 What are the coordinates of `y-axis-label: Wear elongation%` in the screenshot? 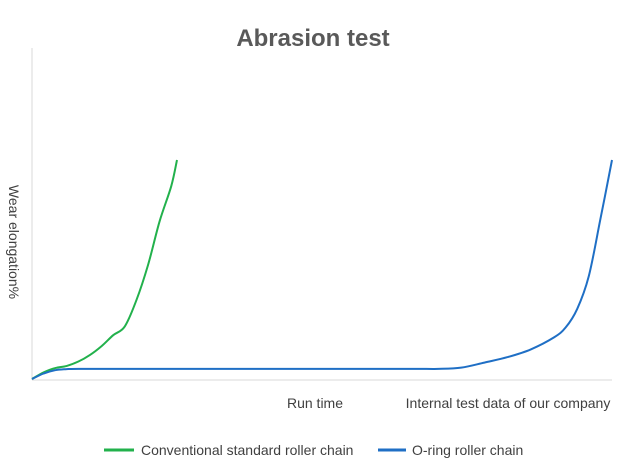 It's located at (14, 242).